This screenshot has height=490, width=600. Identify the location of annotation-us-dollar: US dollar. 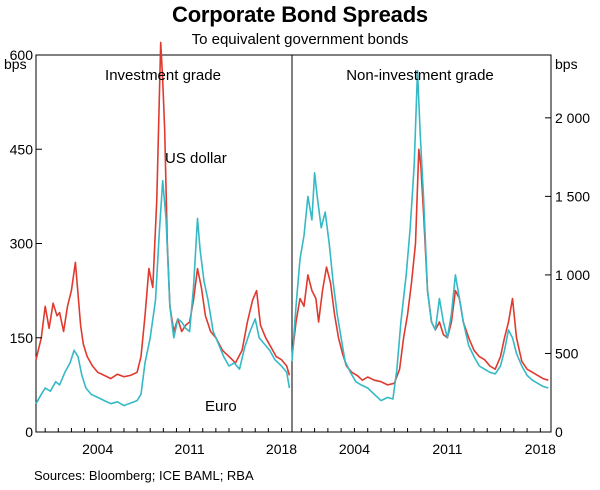
(196, 158).